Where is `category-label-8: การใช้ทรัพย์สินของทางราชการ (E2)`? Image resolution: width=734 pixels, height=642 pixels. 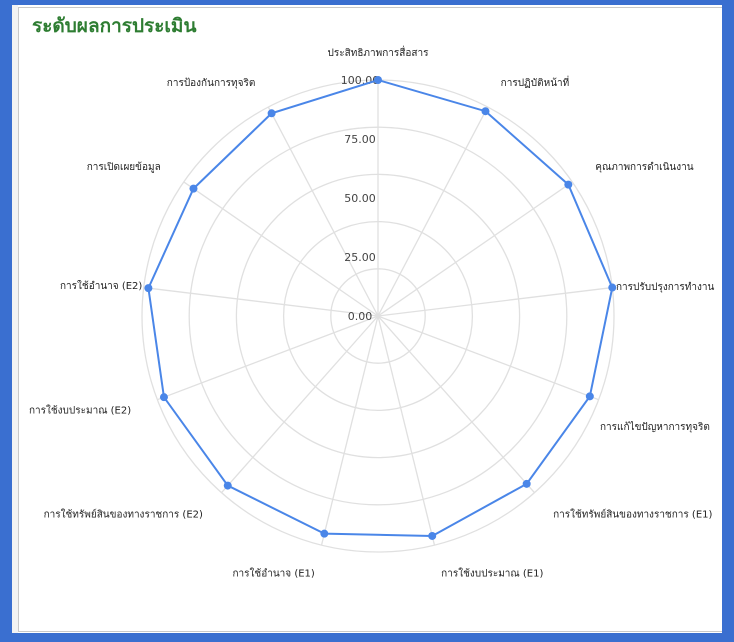 category-label-8: การใช้ทรัพย์สินของทางราชการ (E2) is located at coordinates (123, 515).